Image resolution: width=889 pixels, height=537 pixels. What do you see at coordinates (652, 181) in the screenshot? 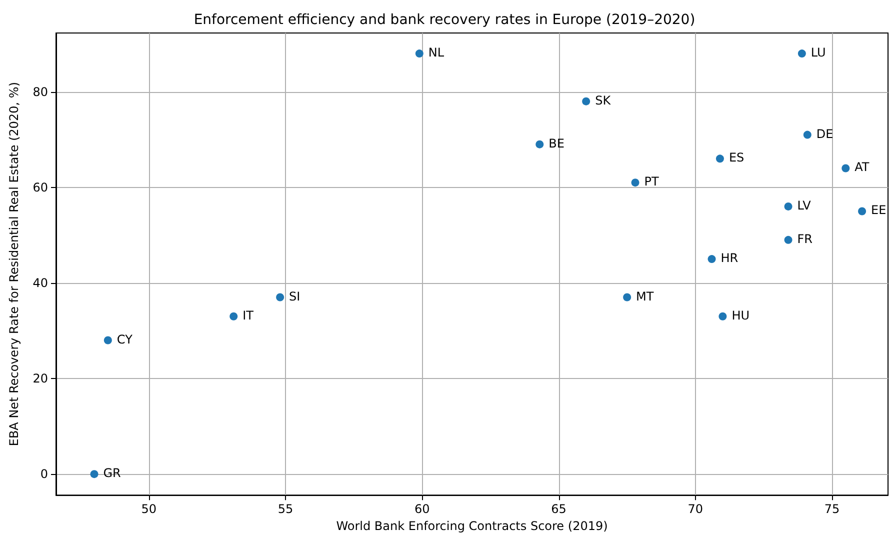
I see `annotation: PT` at bounding box center [652, 181].